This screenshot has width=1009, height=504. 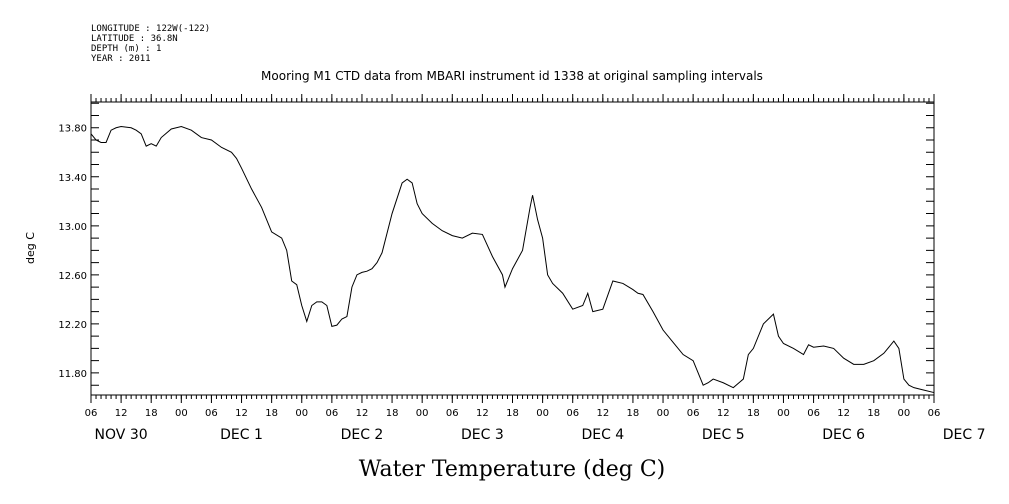 I want to click on meta-line: LATITUDE : 36.8N, so click(x=134, y=39).